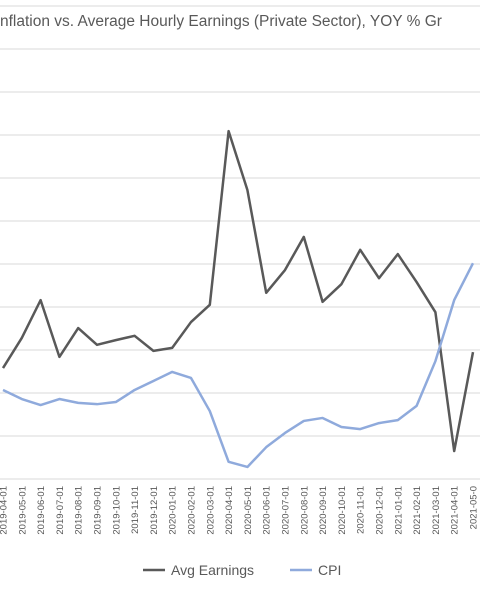  Describe the element at coordinates (212, 570) in the screenshot. I see `legend-label: Avg Earnings` at that location.